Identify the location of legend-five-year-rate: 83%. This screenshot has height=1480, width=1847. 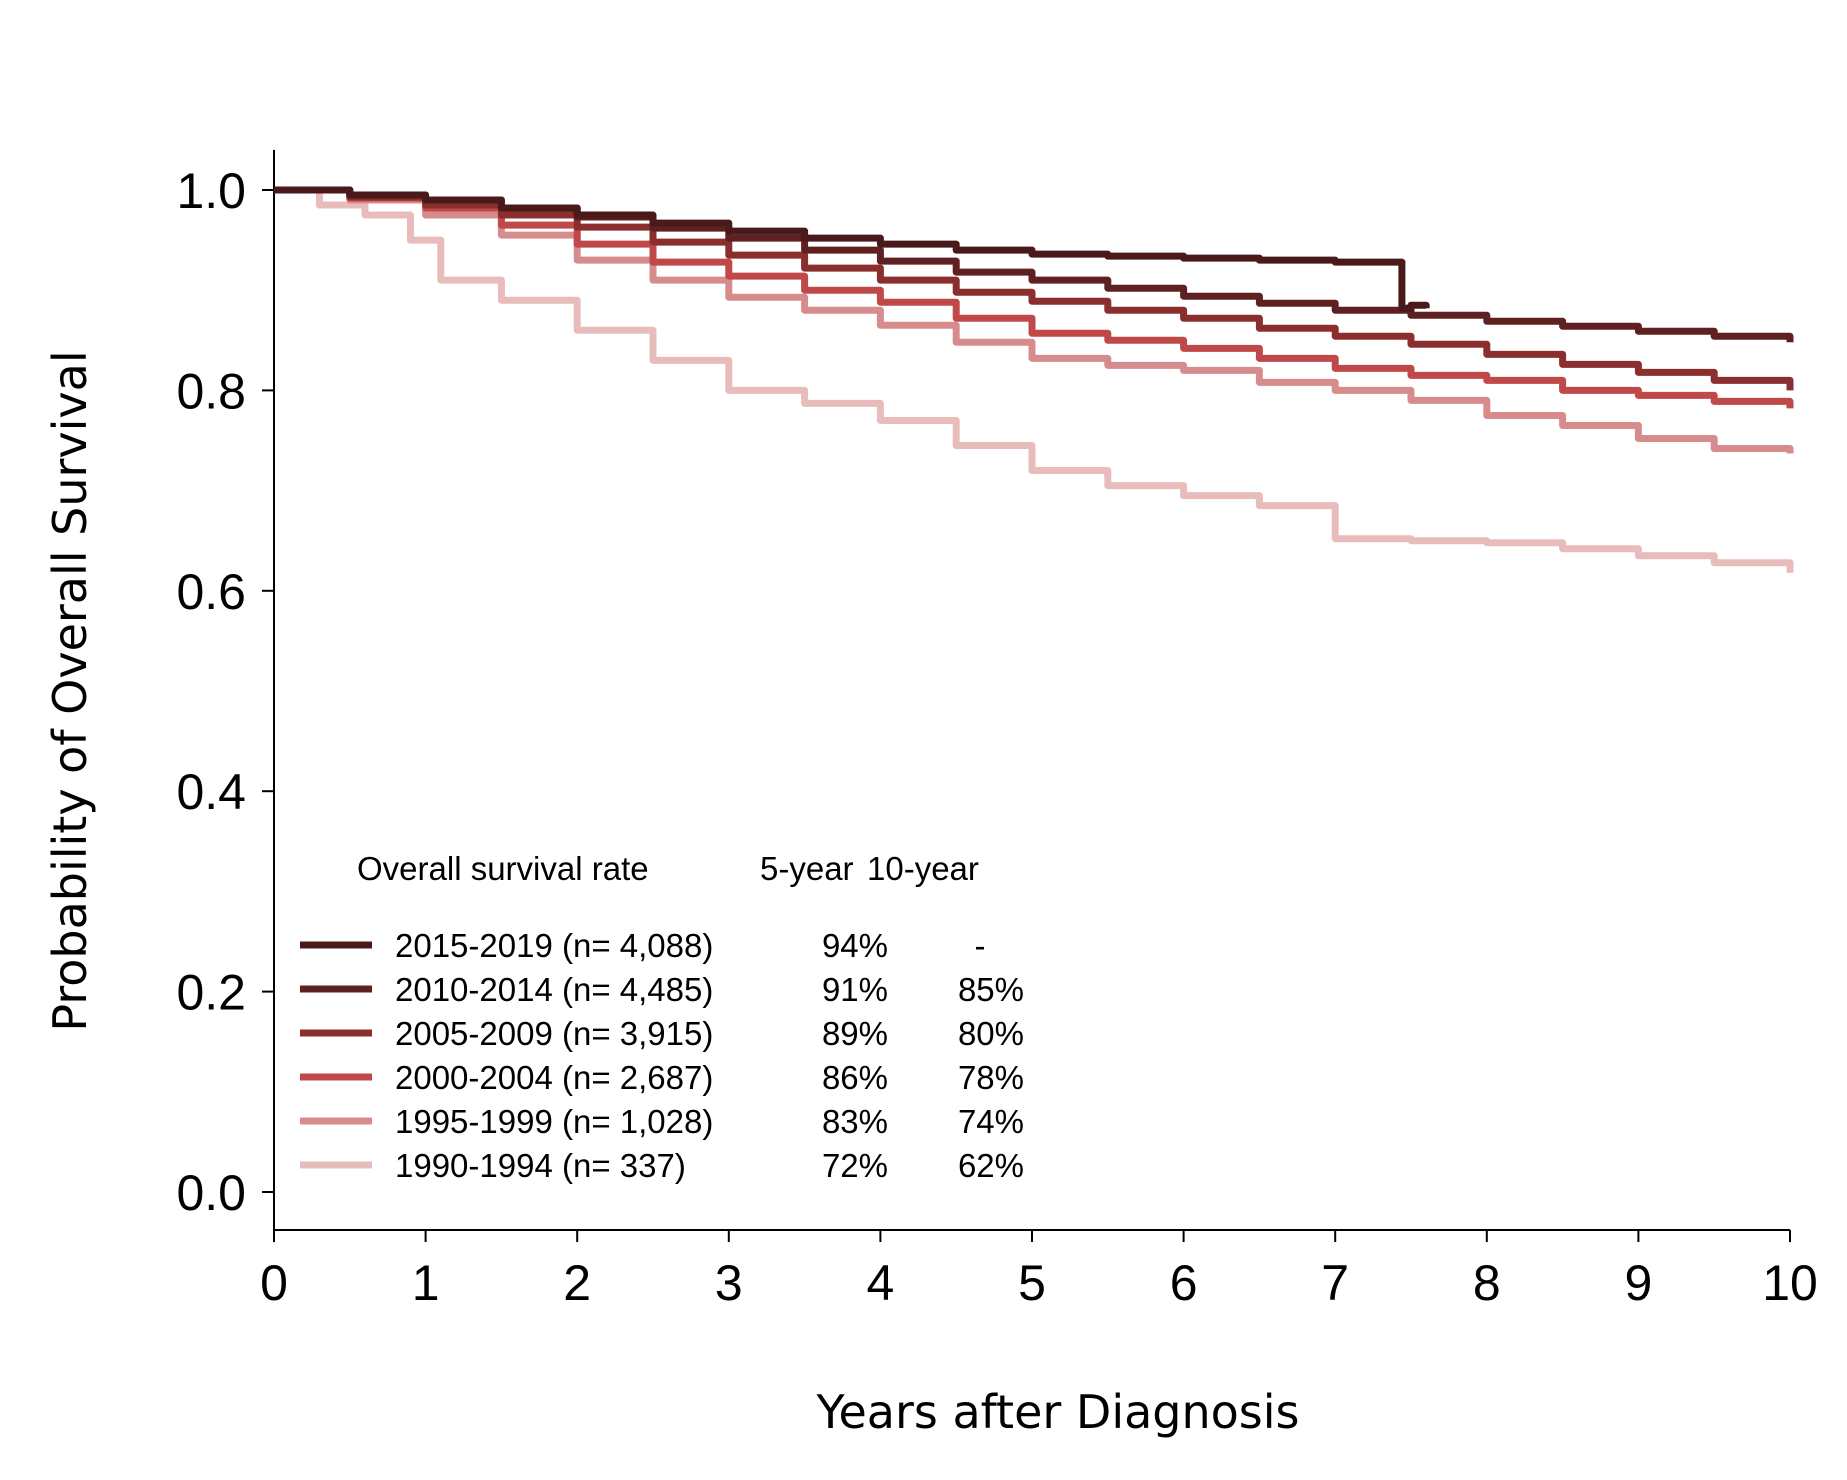
(855, 1121).